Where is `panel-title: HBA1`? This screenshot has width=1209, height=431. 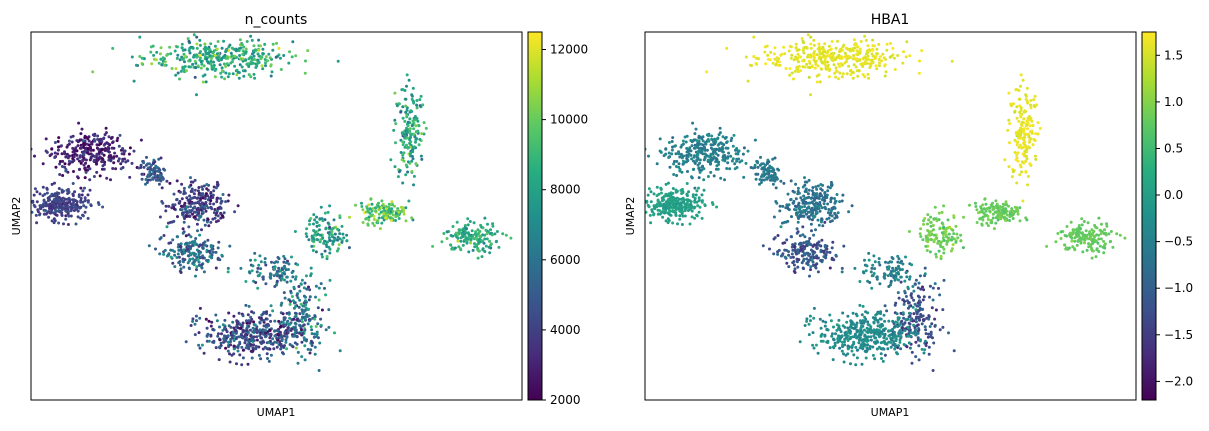 panel-title: HBA1 is located at coordinates (890, 20).